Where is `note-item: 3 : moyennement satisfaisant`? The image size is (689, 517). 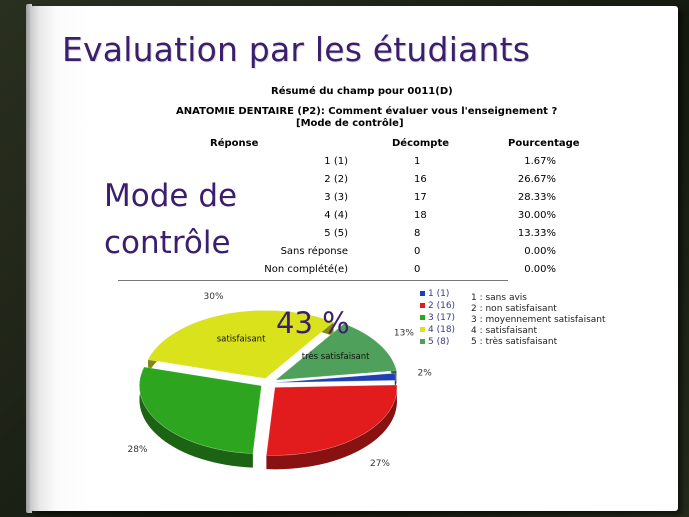 note-item: 3 : moyennement satisfaisant is located at coordinates (538, 320).